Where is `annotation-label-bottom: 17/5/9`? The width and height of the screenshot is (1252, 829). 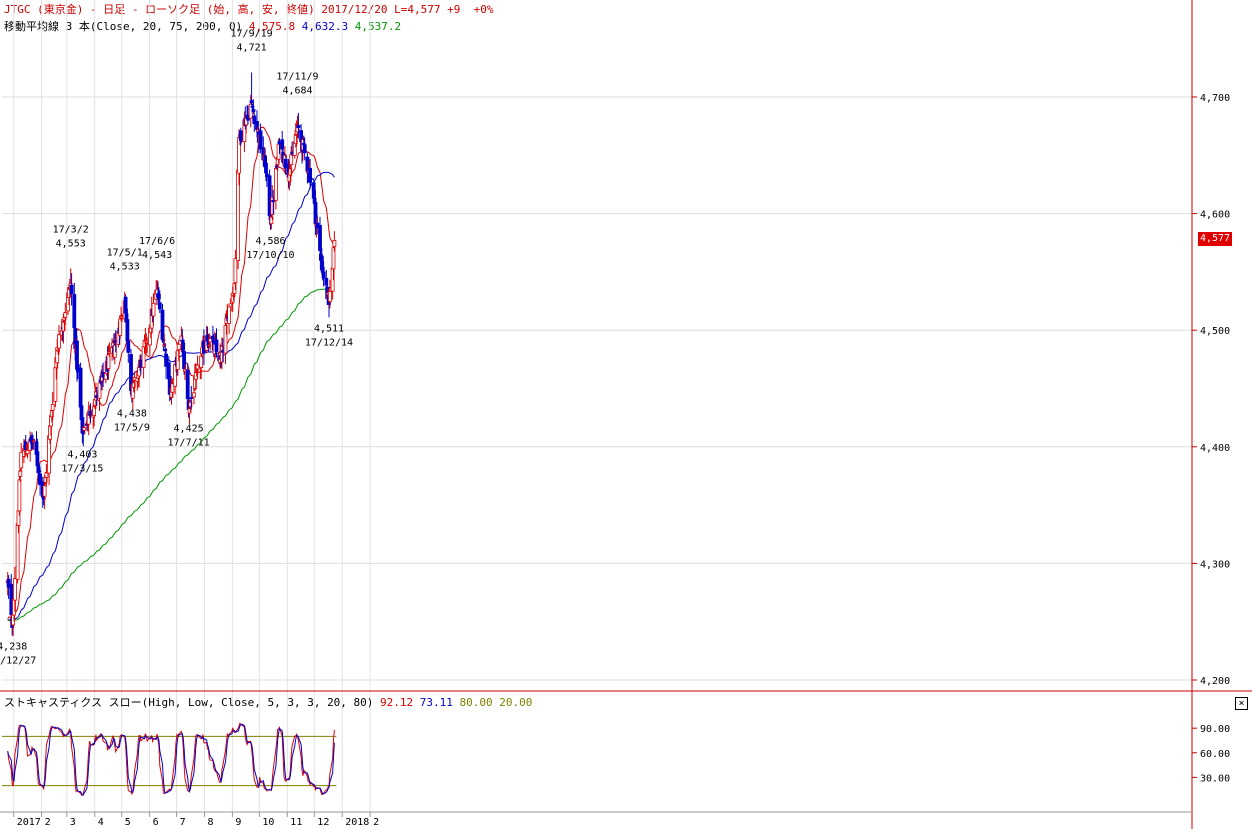
annotation-label-bottom: 17/5/9 is located at coordinates (132, 427).